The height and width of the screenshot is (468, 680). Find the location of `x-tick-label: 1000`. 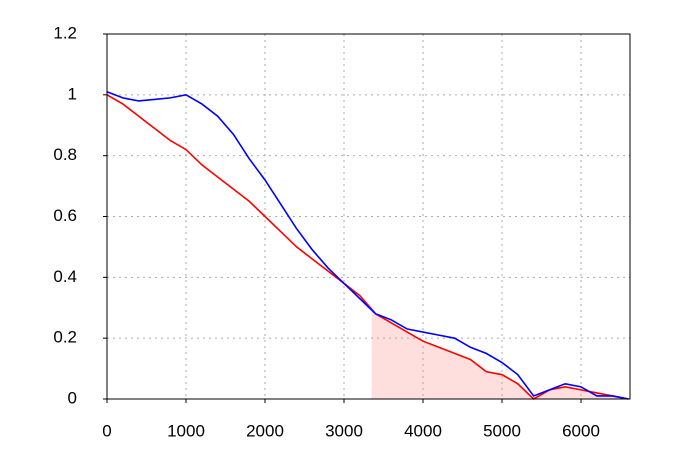

x-tick-label: 1000 is located at coordinates (186, 430).